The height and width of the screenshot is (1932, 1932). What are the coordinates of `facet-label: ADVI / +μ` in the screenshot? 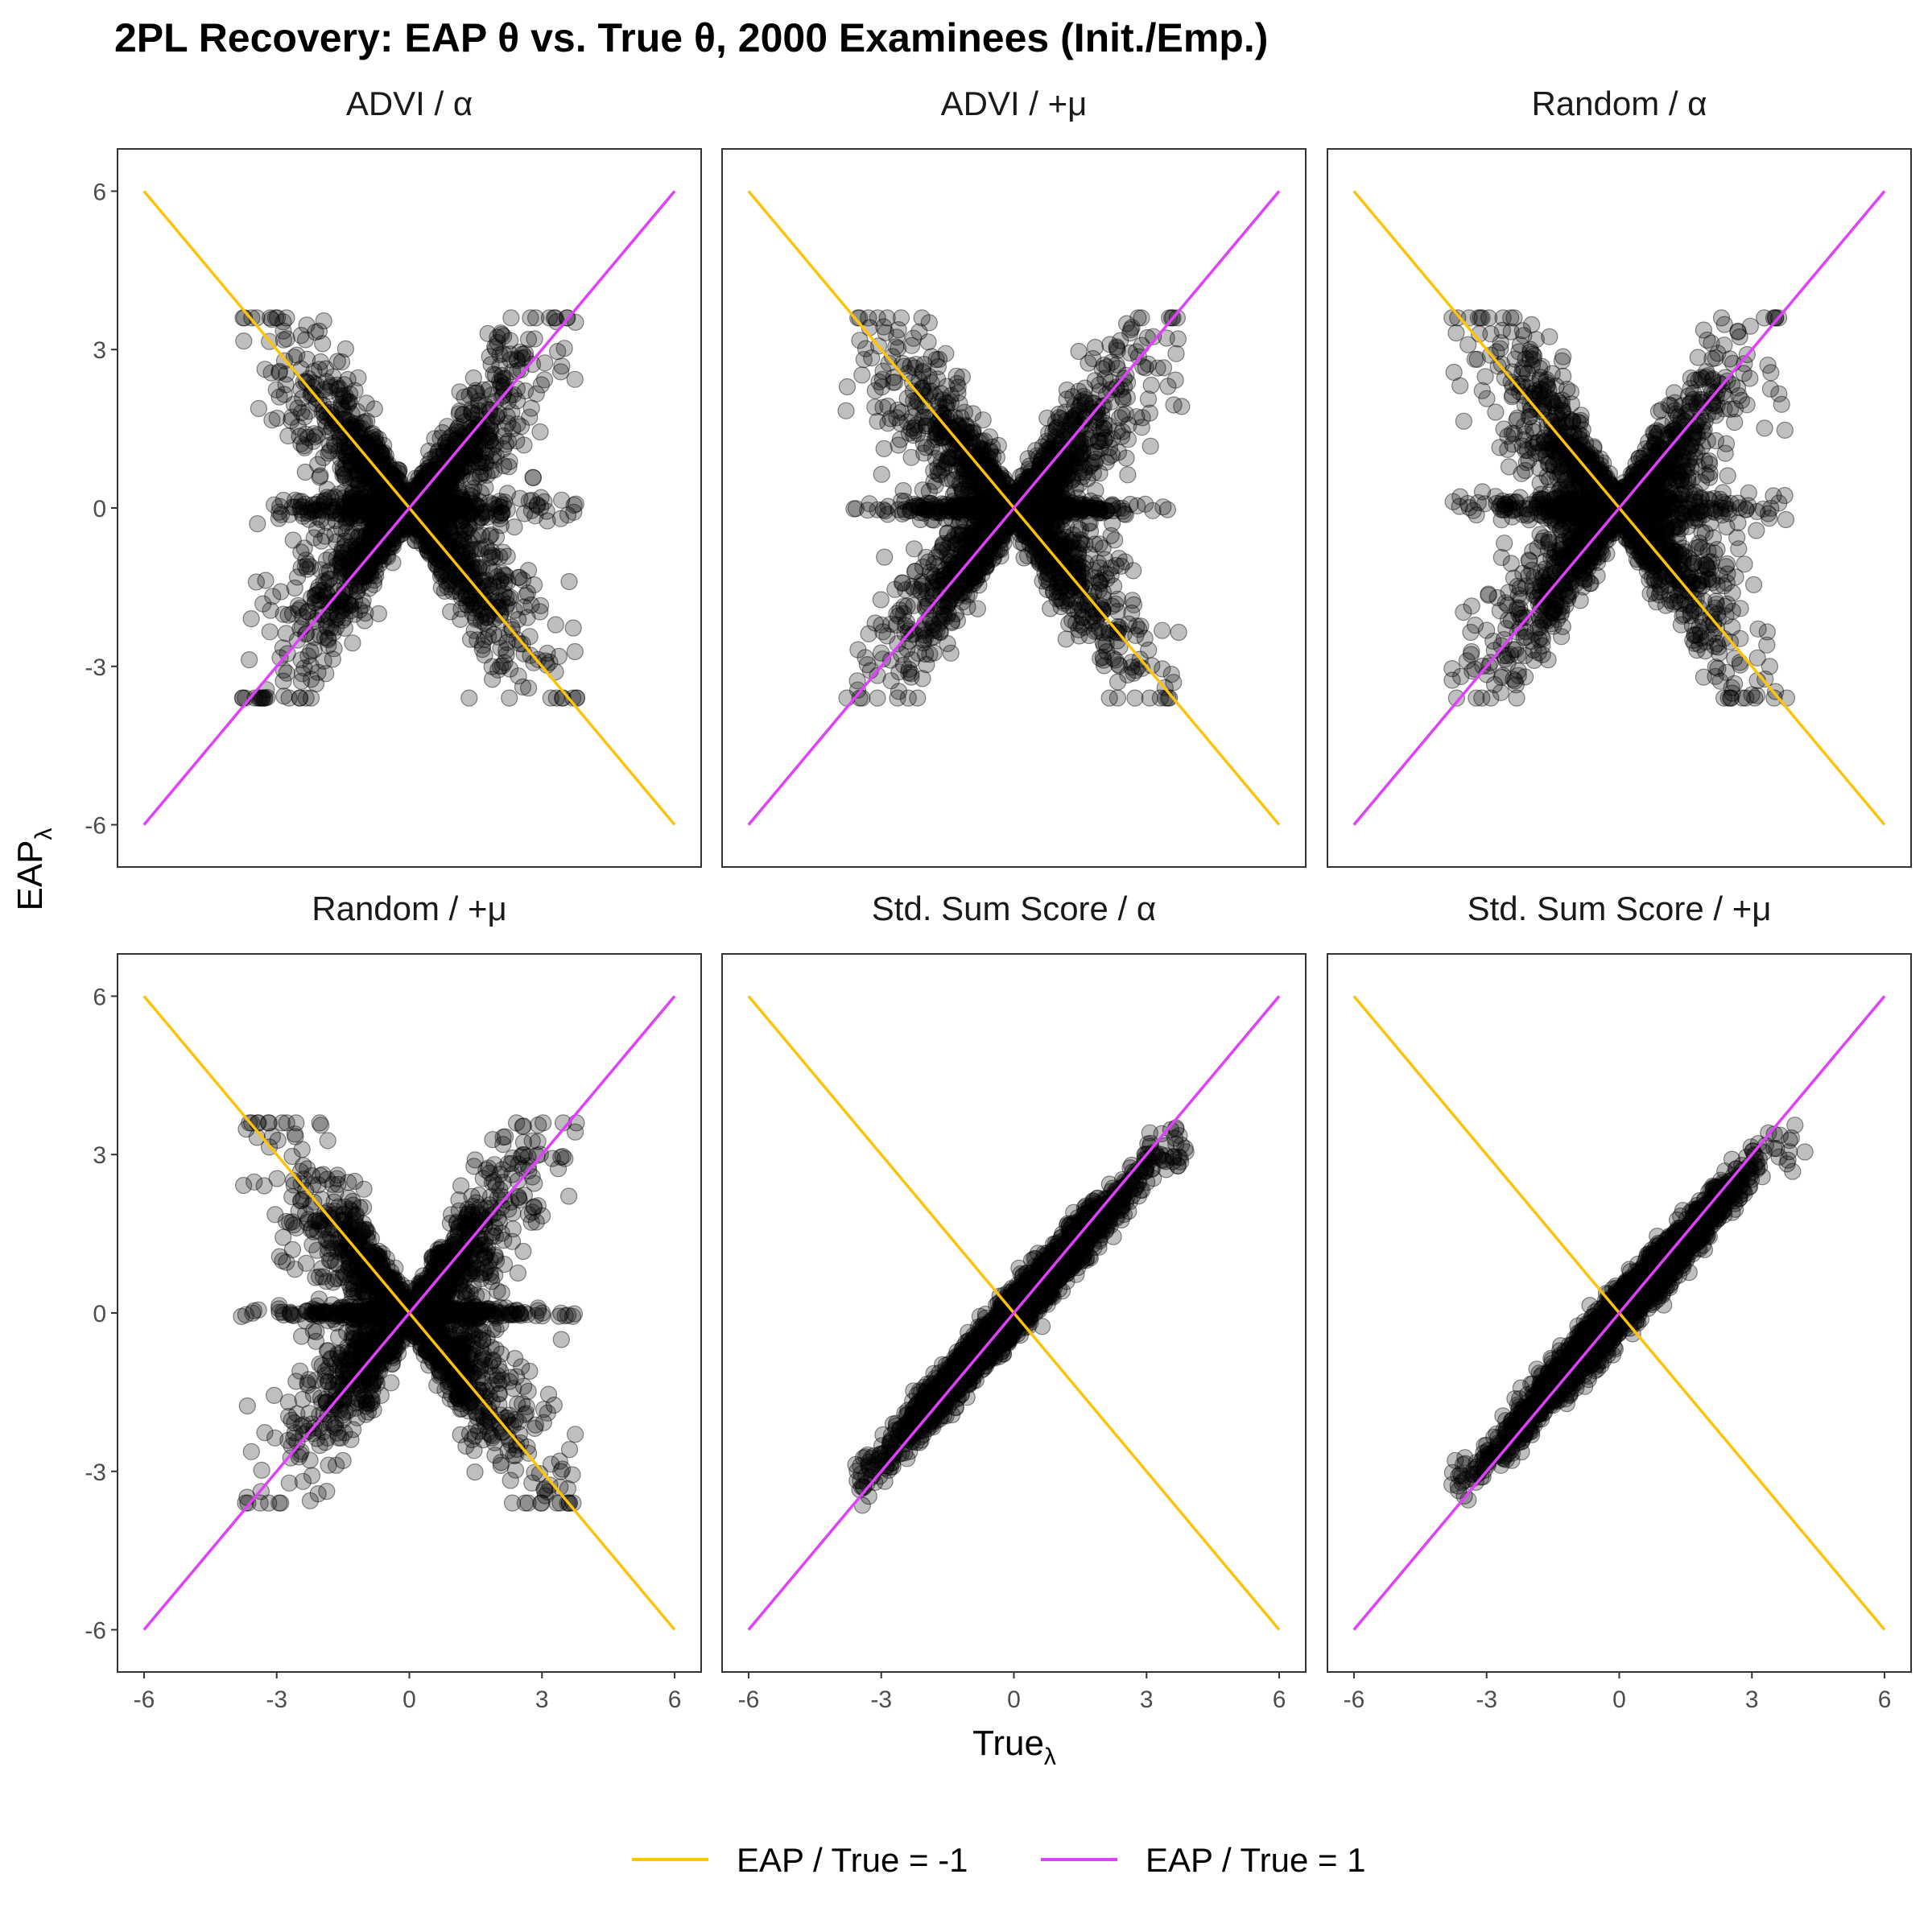 It's located at (1014, 103).